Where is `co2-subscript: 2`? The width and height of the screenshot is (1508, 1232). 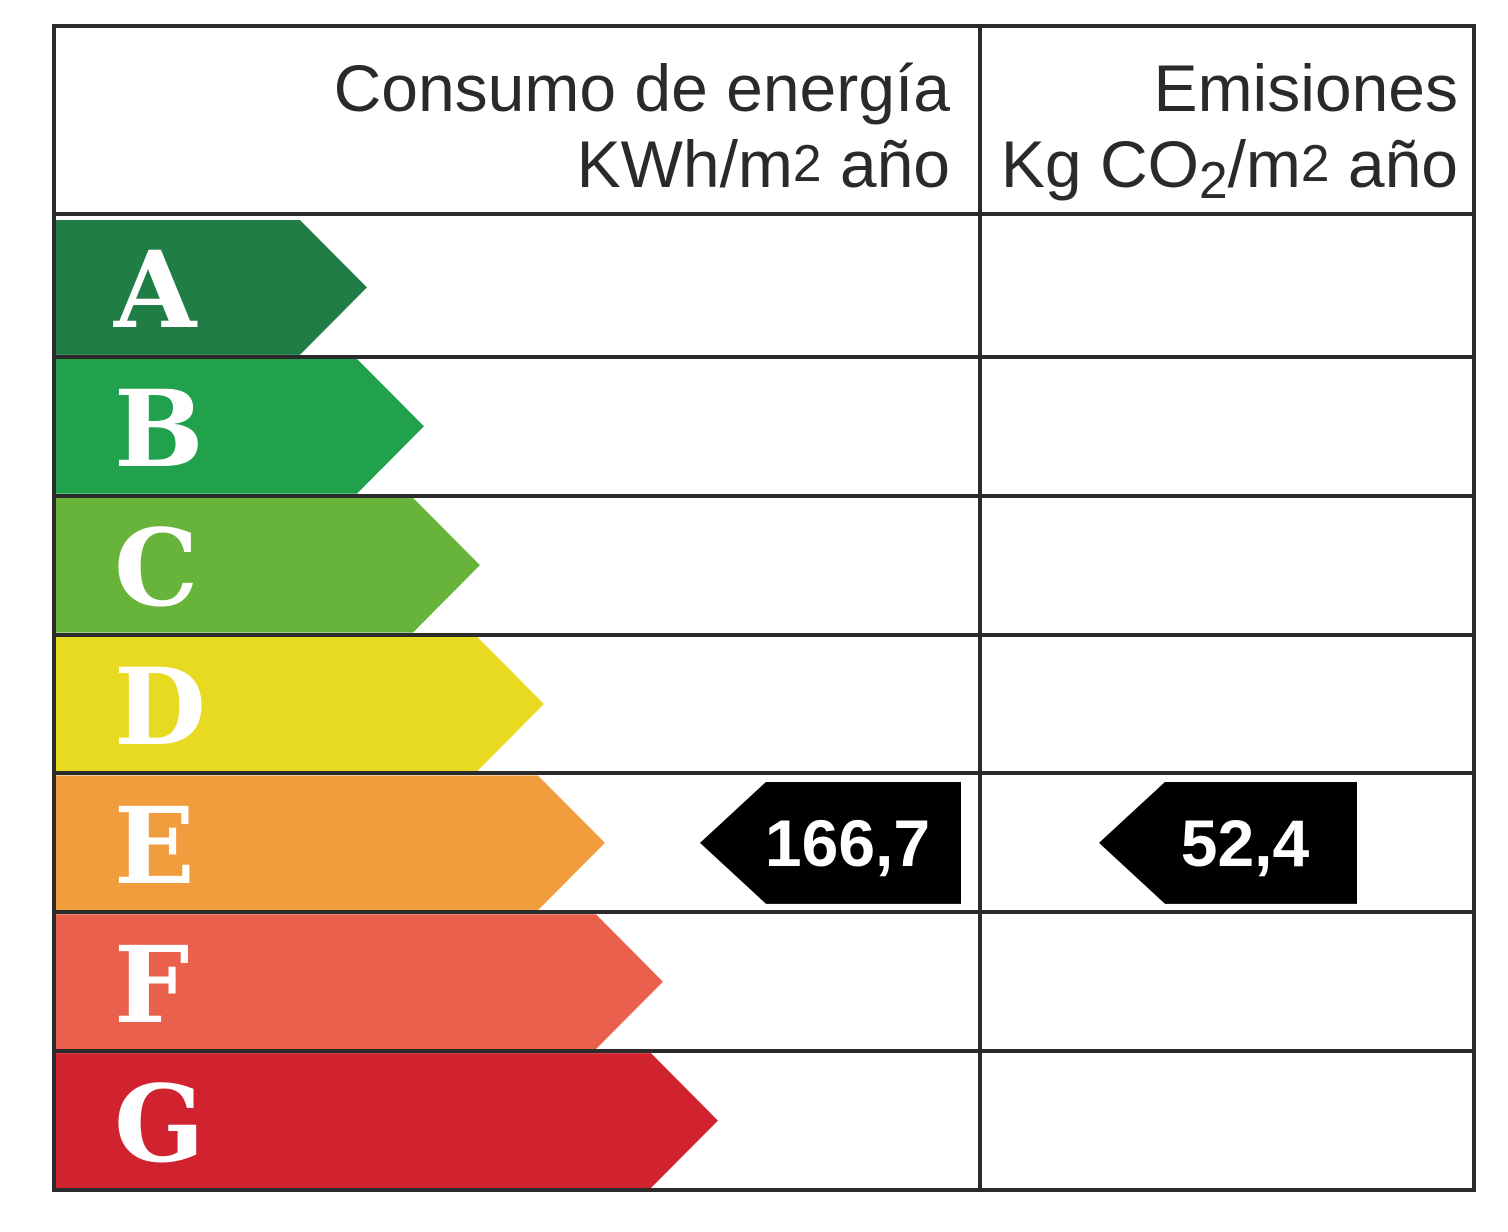
co2-subscript: 2 is located at coordinates (1213, 180).